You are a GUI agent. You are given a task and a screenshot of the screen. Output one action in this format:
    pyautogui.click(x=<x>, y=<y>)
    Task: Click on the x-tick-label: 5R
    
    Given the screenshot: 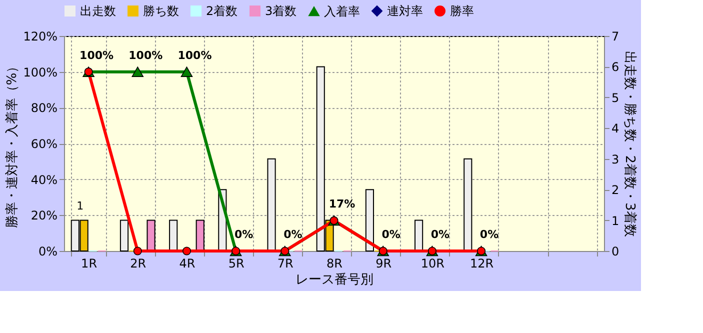 What is the action you would take?
    pyautogui.click(x=236, y=263)
    